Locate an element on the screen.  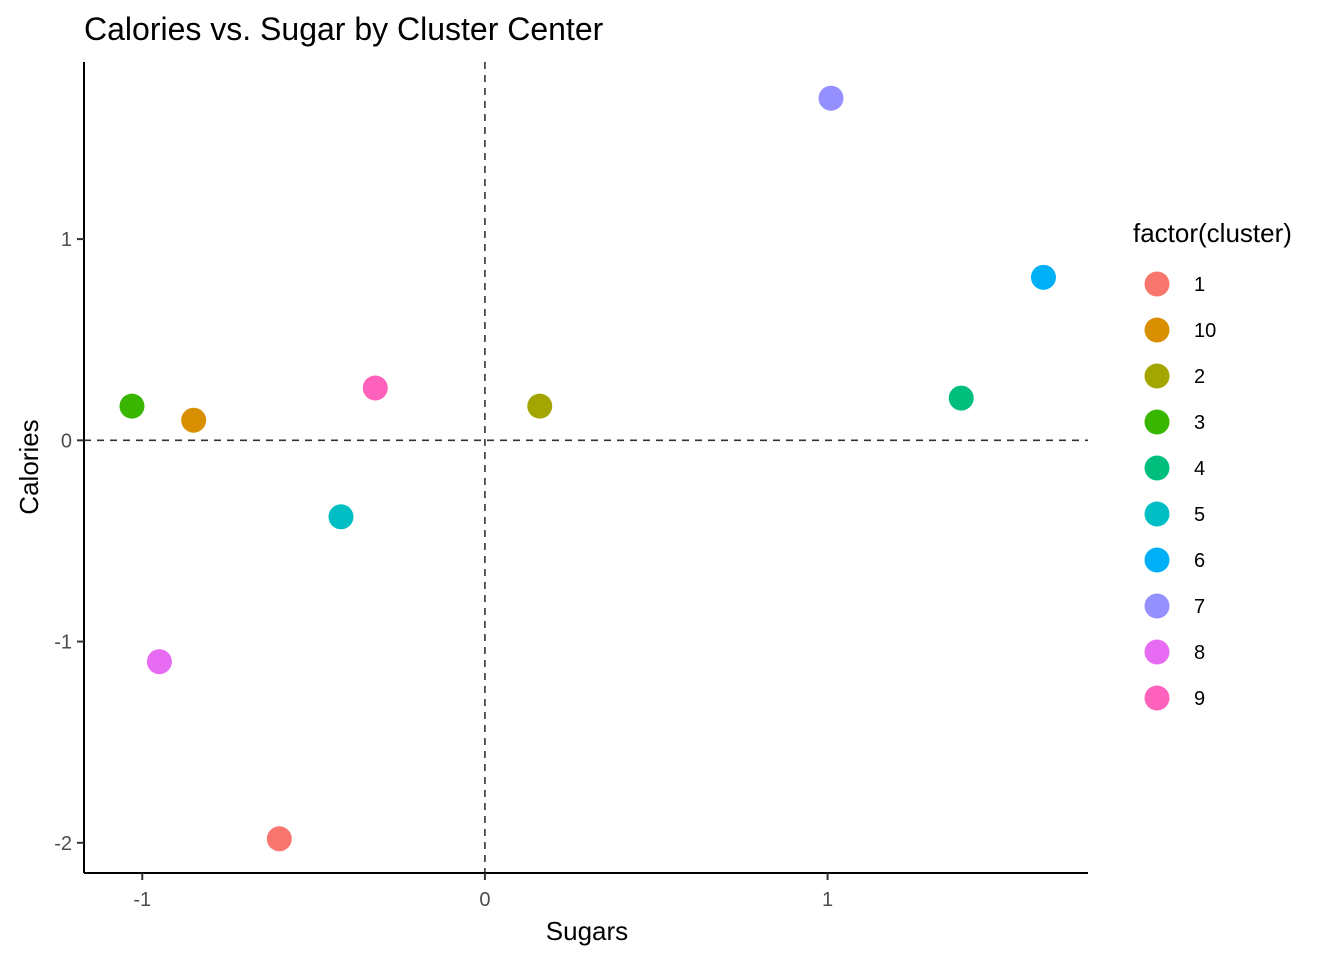
y-axis-ticks: -2 -1 0 1 is located at coordinates (69, 542).